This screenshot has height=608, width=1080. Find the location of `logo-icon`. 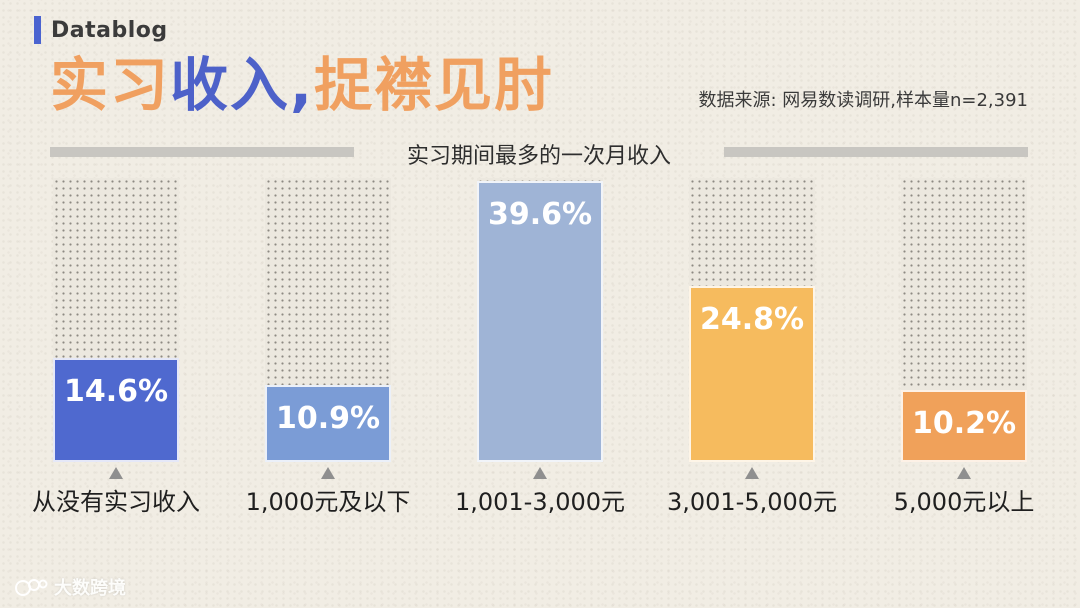

logo-icon is located at coordinates (31, 587).